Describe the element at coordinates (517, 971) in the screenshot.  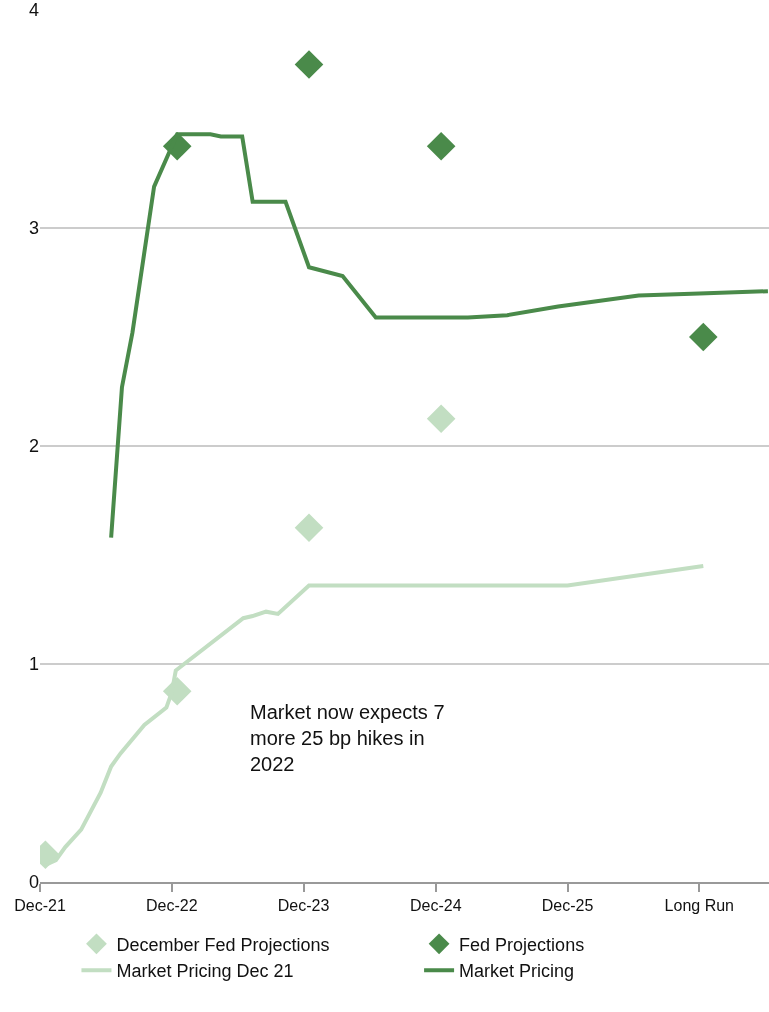
I see `legend-label: Market Pricing` at that location.